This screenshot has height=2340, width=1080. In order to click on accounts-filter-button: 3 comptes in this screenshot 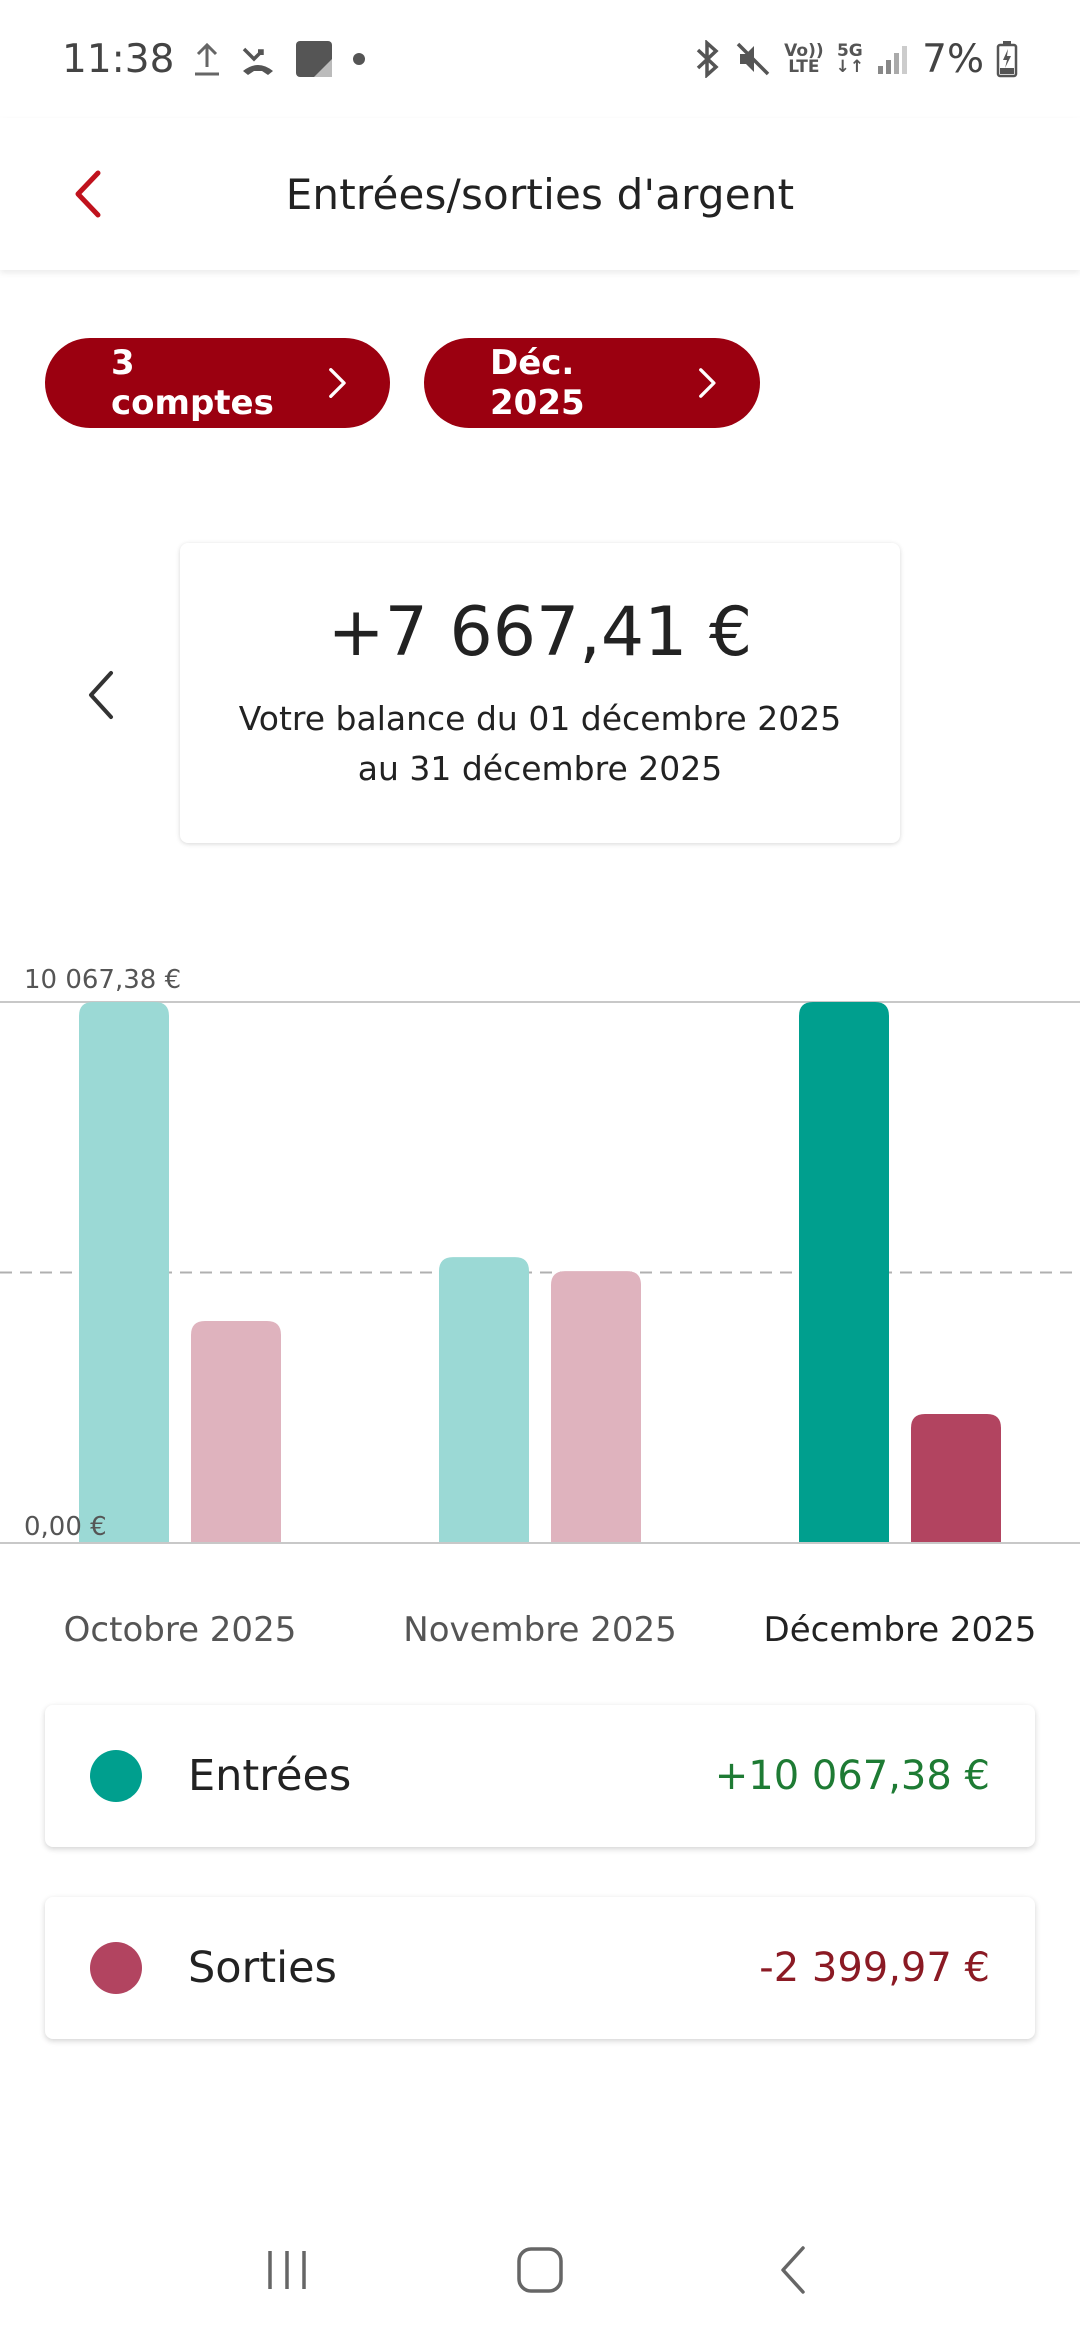, I will do `click(217, 383)`.